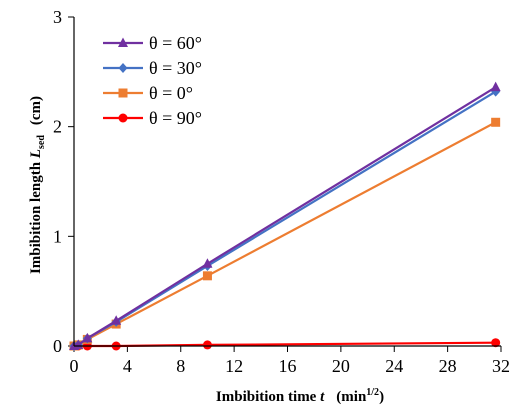 The width and height of the screenshot is (523, 412). I want to click on x-tick-label: 16, so click(288, 366).